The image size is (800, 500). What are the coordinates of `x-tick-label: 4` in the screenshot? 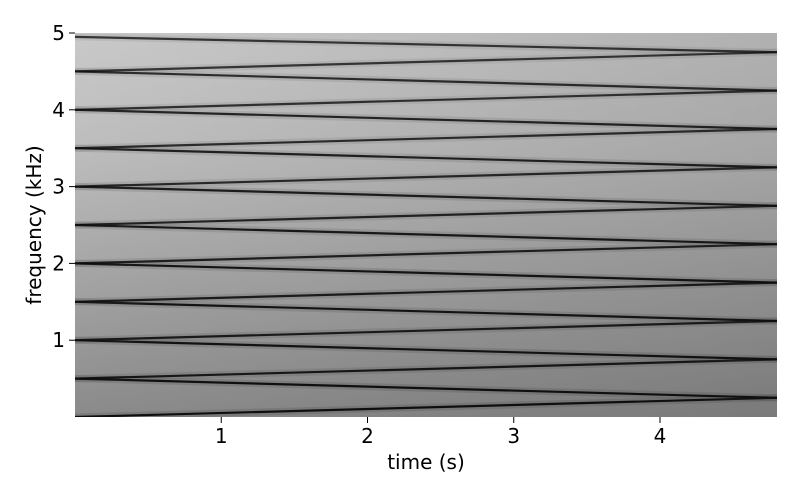 It's located at (660, 436).